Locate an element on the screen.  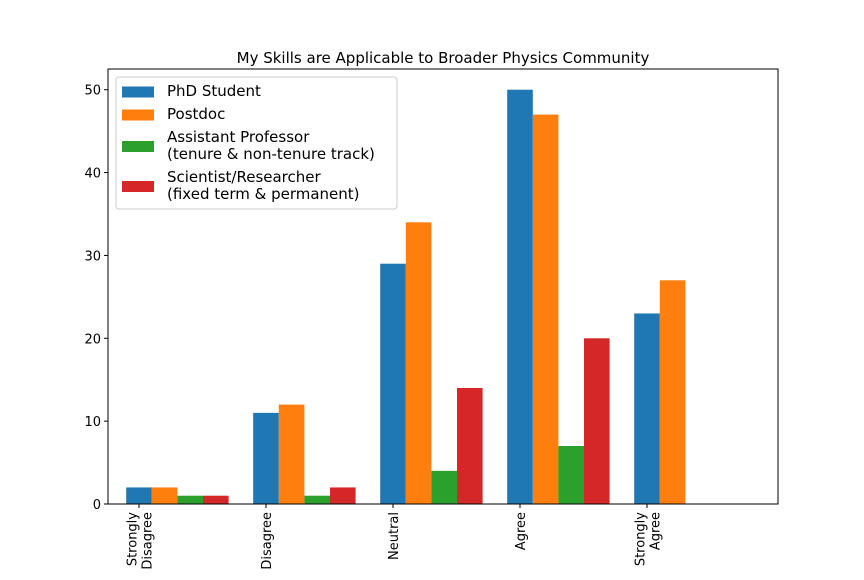
y-tick-label-4: 40 is located at coordinates (92, 174).